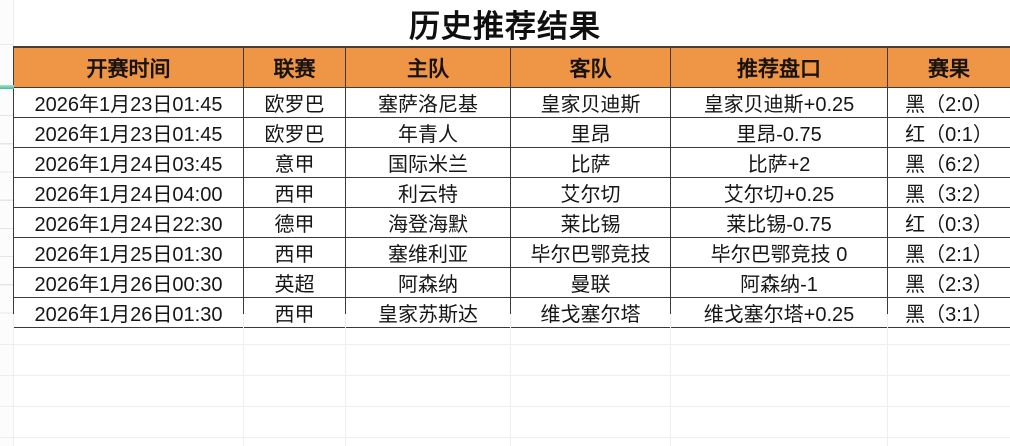  What do you see at coordinates (590, 192) in the screenshot?
I see `cell-away-team: 艾尔切` at bounding box center [590, 192].